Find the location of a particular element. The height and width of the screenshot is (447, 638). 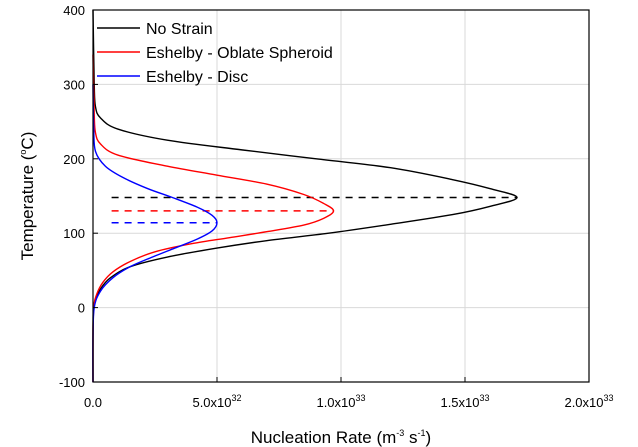

x-axis-title: Nucleation Rate (m-3 s-1) is located at coordinates (341, 437).